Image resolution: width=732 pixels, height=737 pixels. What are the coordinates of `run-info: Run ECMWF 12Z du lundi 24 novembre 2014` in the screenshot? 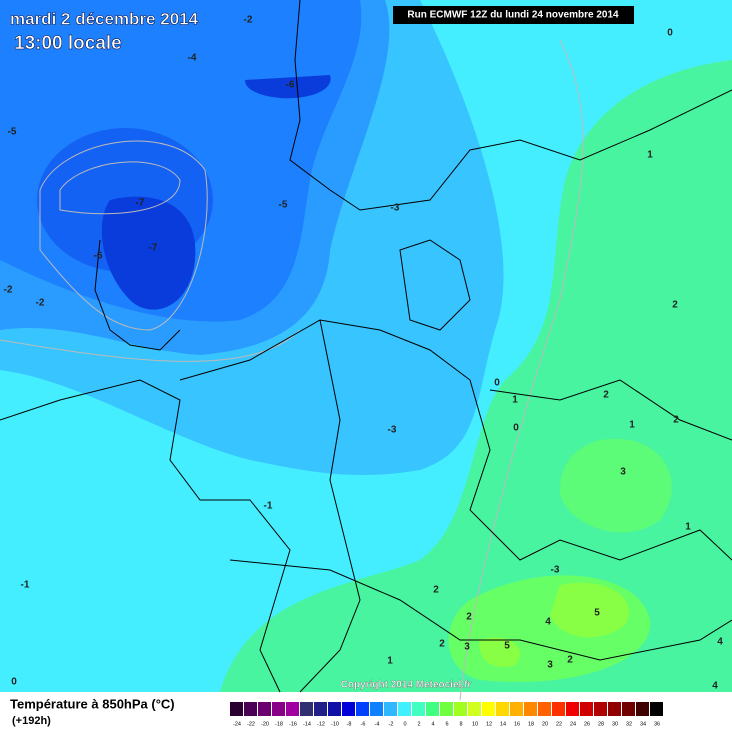 It's located at (513, 15).